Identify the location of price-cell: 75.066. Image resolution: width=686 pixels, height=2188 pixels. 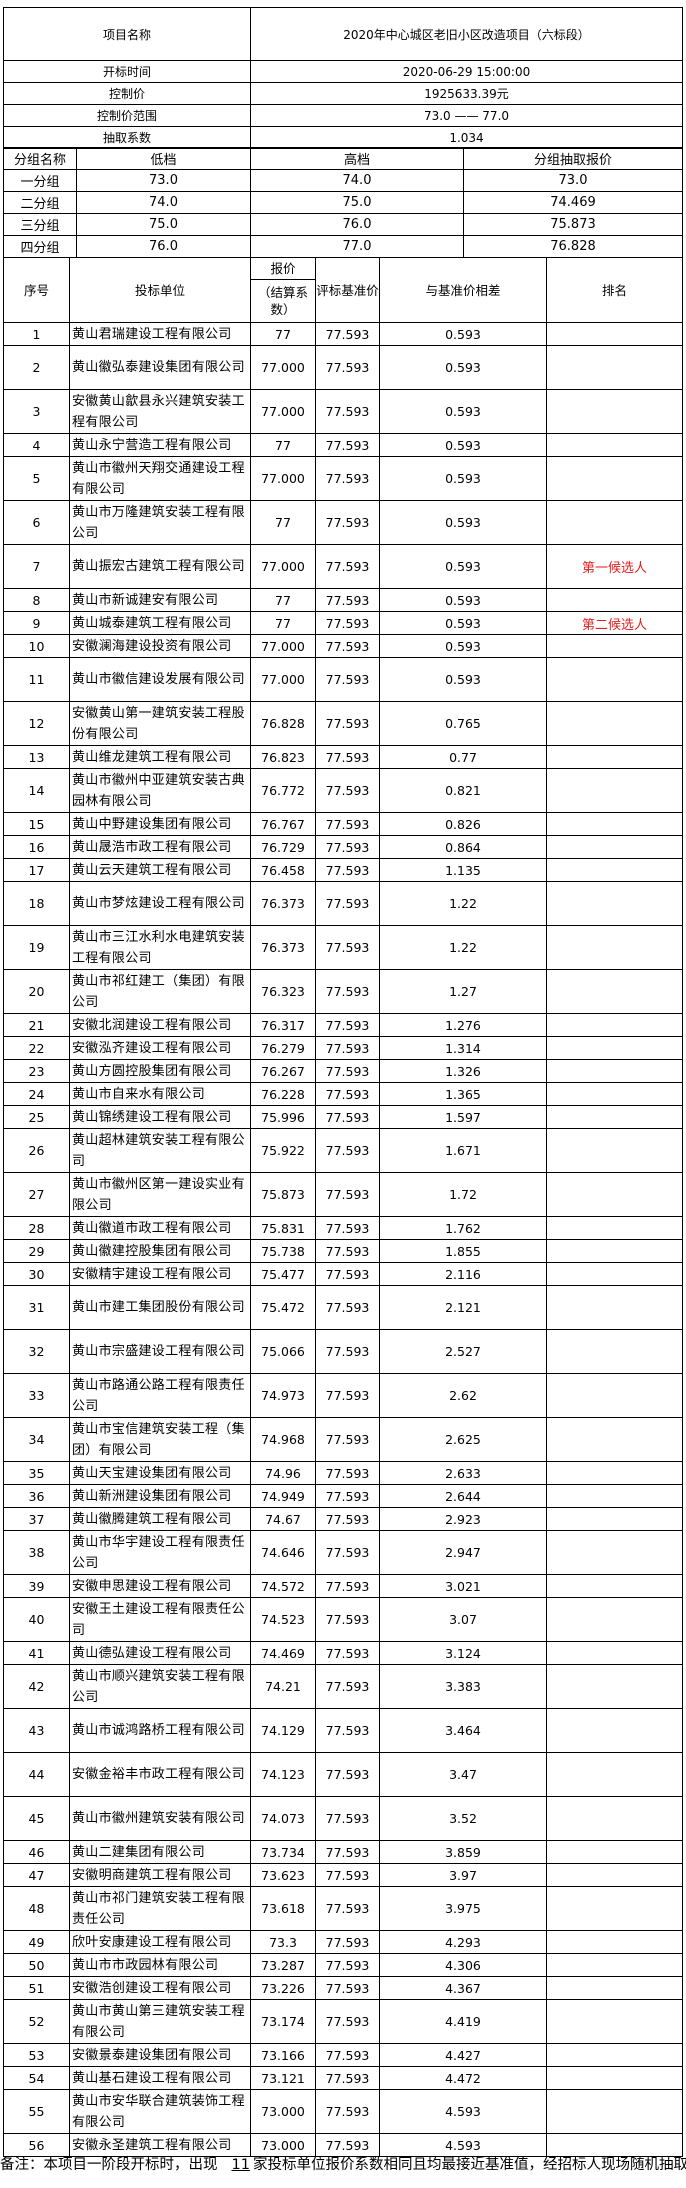
(283, 1351).